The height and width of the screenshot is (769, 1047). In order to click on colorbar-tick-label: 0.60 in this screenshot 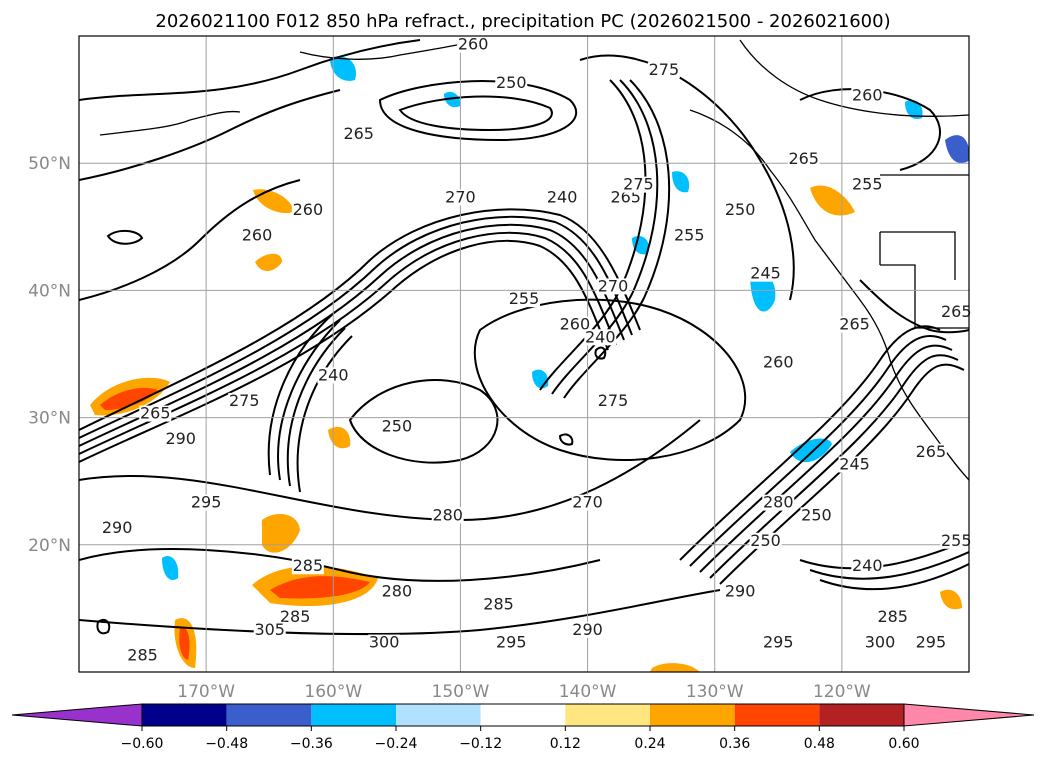, I will do `click(903, 744)`.